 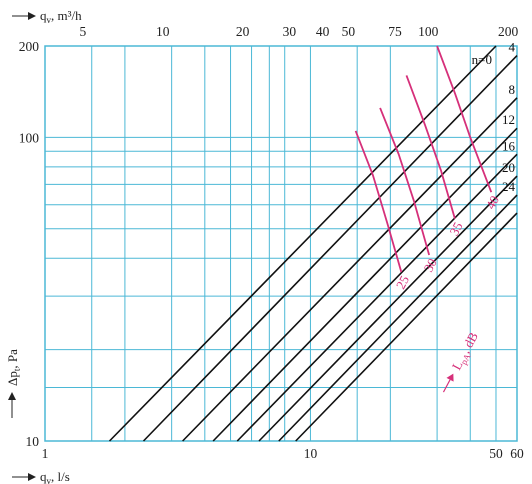 I want to click on sound-curve-label: 40, so click(x=492, y=202).